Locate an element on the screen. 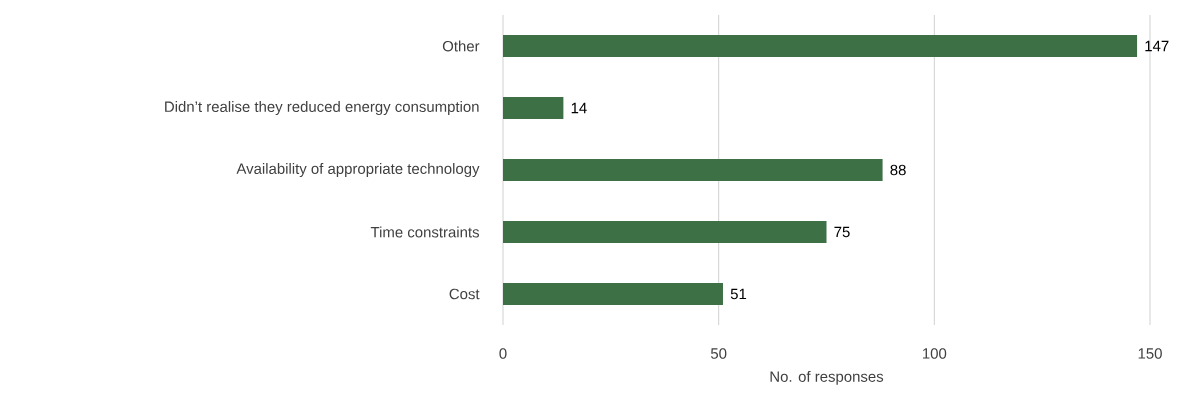 Image resolution: width=1182 pixels, height=407 pixels. data-label: 147 is located at coordinates (1157, 46).